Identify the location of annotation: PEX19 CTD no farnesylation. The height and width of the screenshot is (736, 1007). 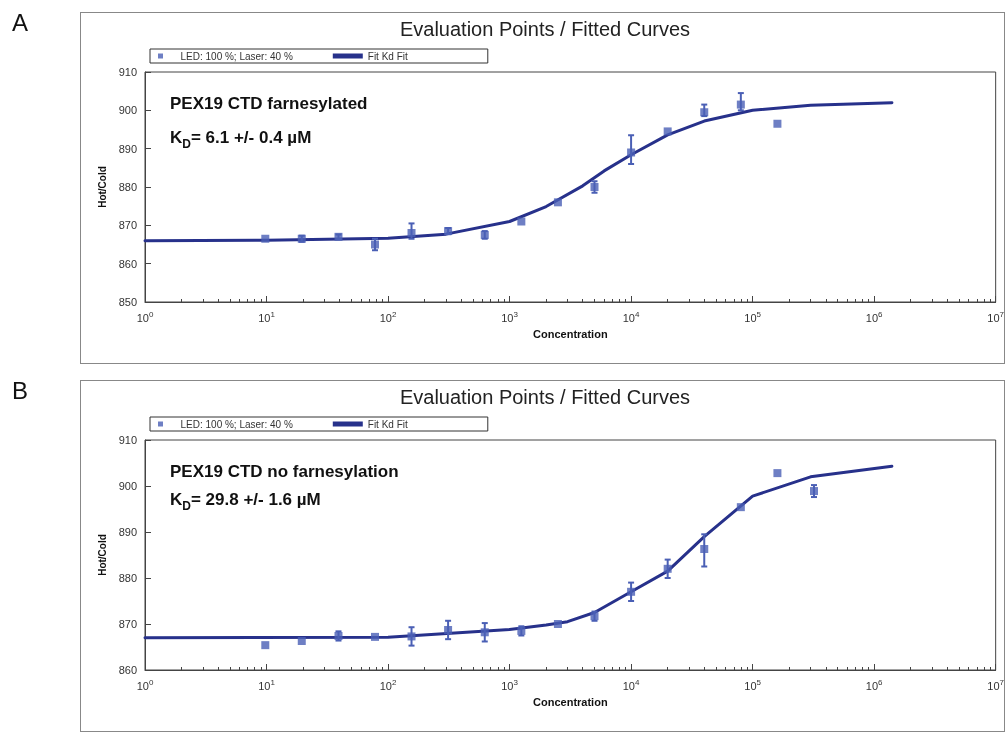
(284, 471).